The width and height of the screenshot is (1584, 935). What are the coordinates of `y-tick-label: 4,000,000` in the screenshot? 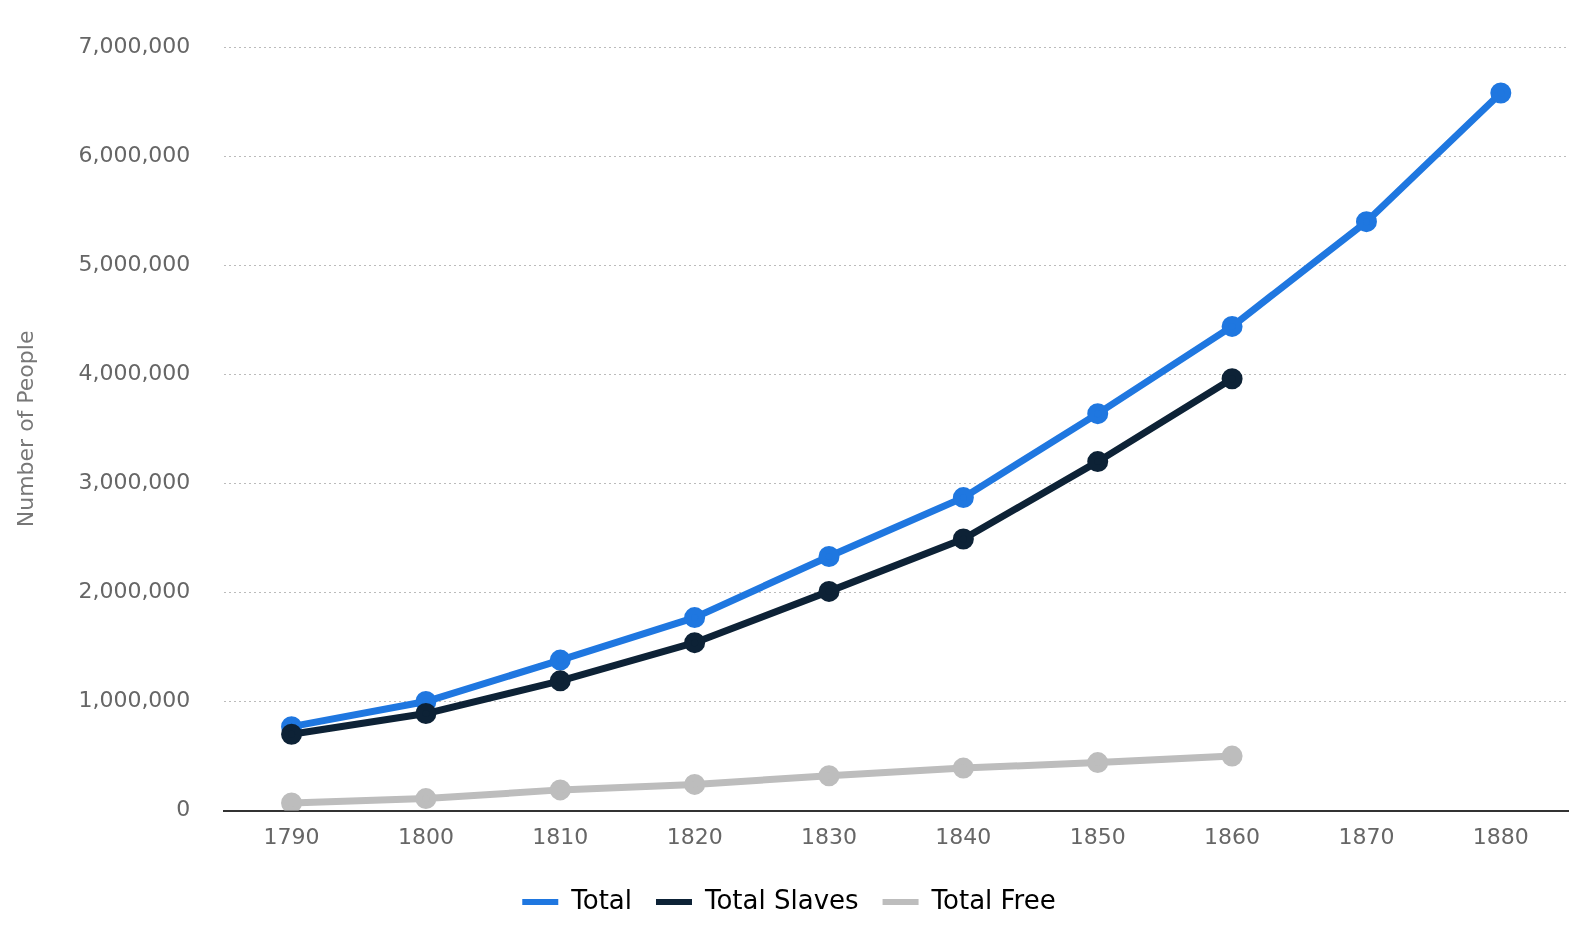 It's located at (134, 373).